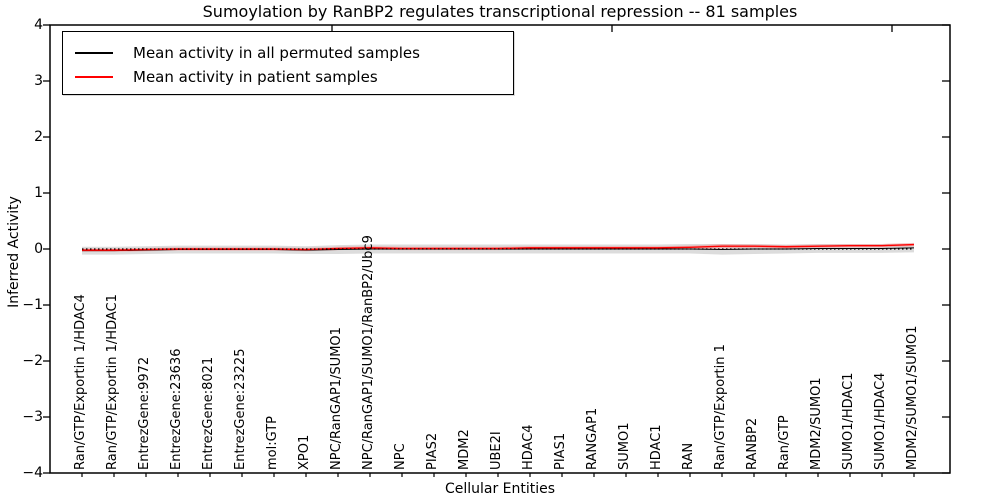 This screenshot has height=500, width=1000. Describe the element at coordinates (432, 451) in the screenshot. I see `x-category-label: PIAS2` at that location.